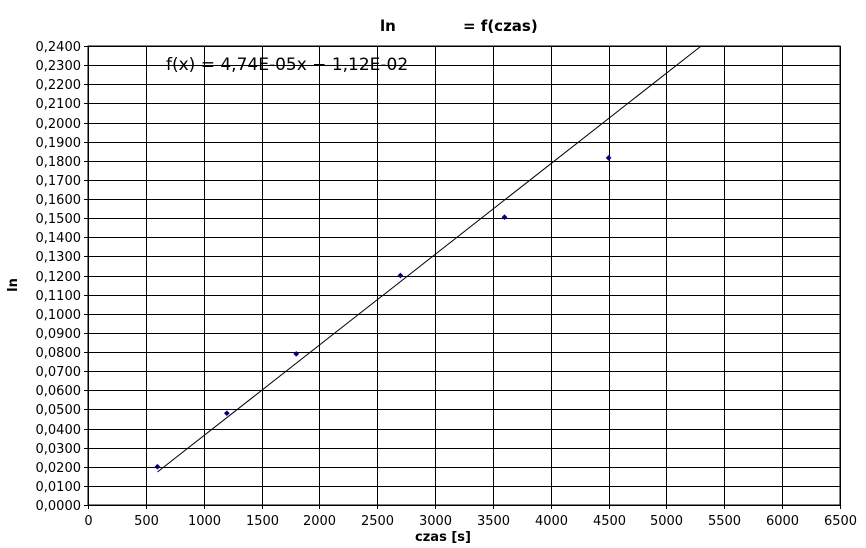  Describe the element at coordinates (666, 521) in the screenshot. I see `x-tick-label: 5000` at that location.